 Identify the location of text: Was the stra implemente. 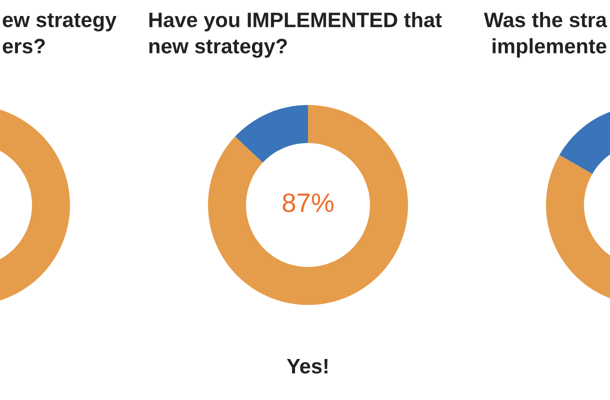
(546, 35).